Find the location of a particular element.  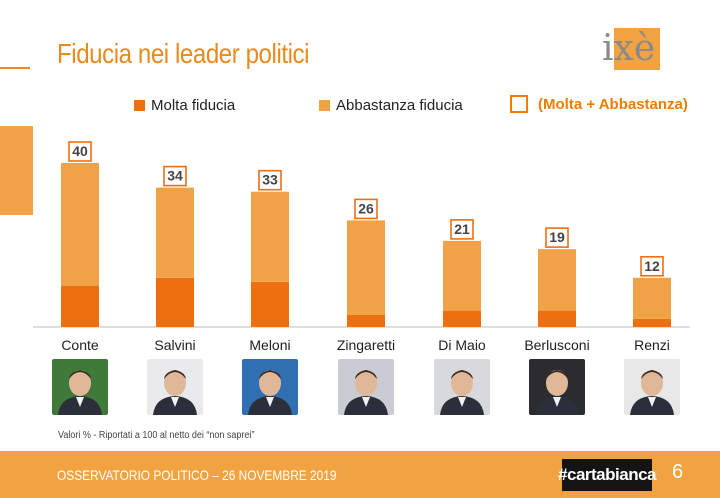

category-label-zingaretti: Zingaretti is located at coordinates (366, 345).